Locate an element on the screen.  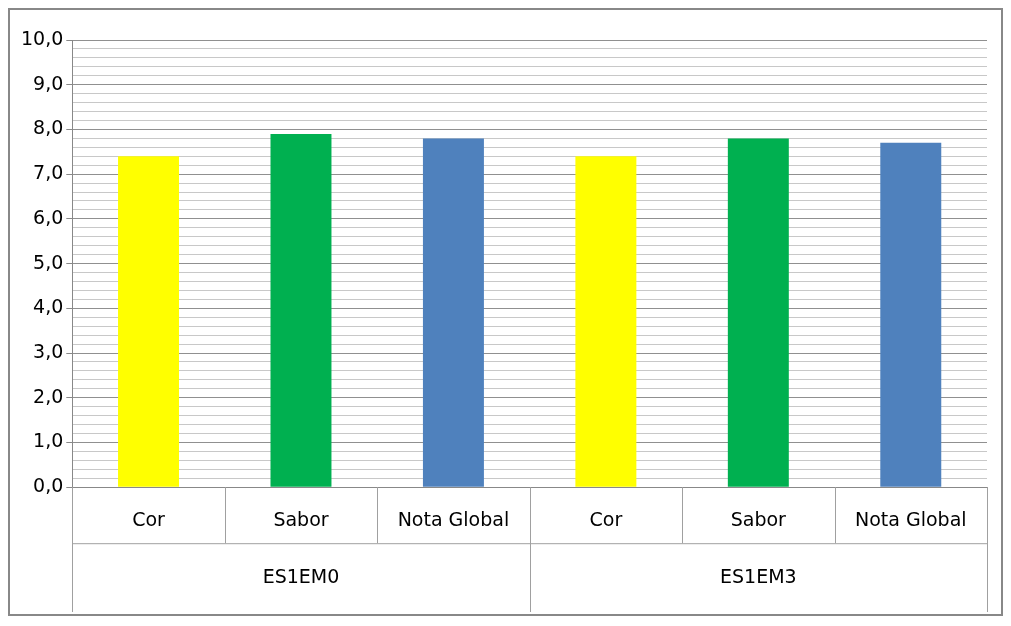
text: ES1EM0 is located at coordinates (301, 575).